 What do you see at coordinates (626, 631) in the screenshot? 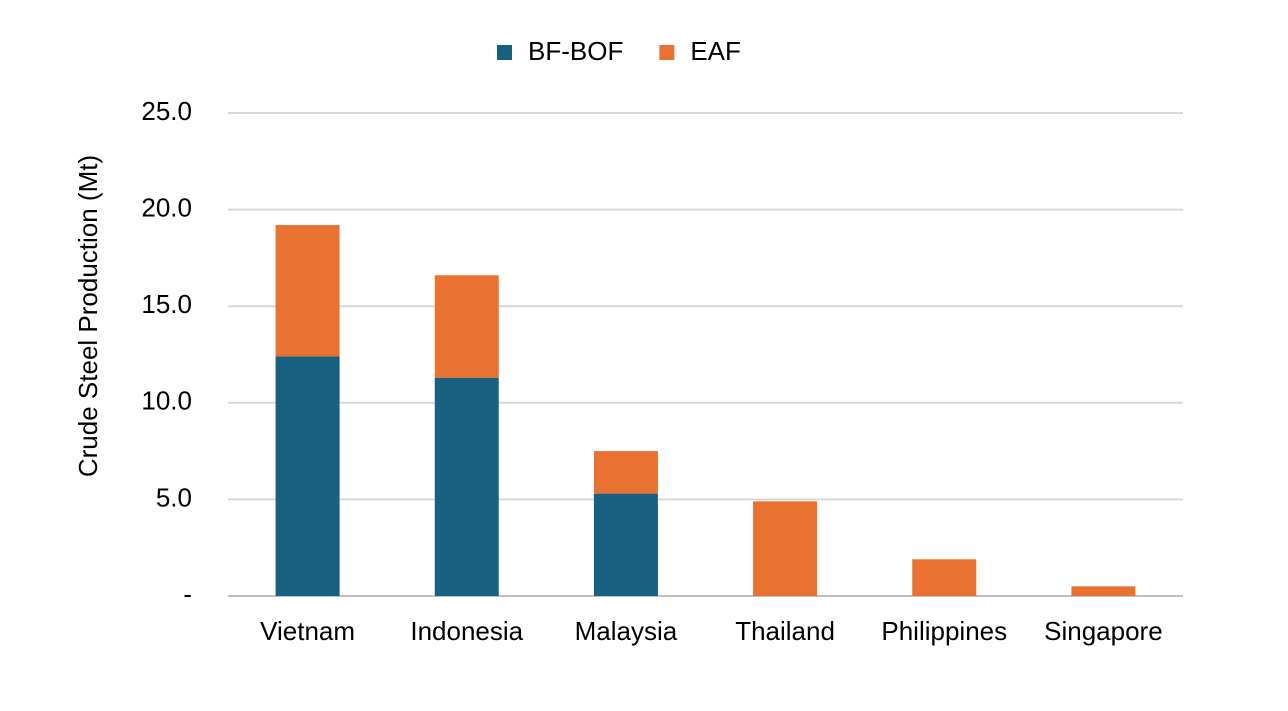
I see `x-tick-label: Malaysia` at bounding box center [626, 631].